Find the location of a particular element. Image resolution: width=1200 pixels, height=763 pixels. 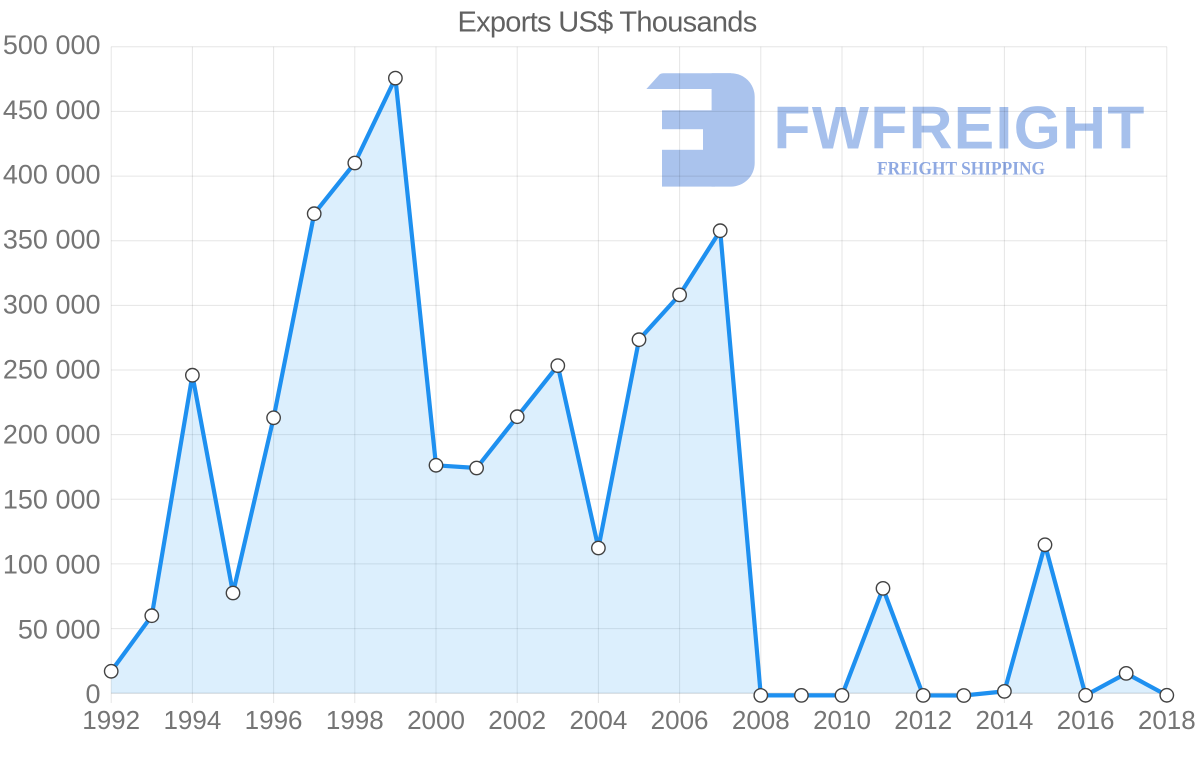

svg-text: 2010 is located at coordinates (842, 720).